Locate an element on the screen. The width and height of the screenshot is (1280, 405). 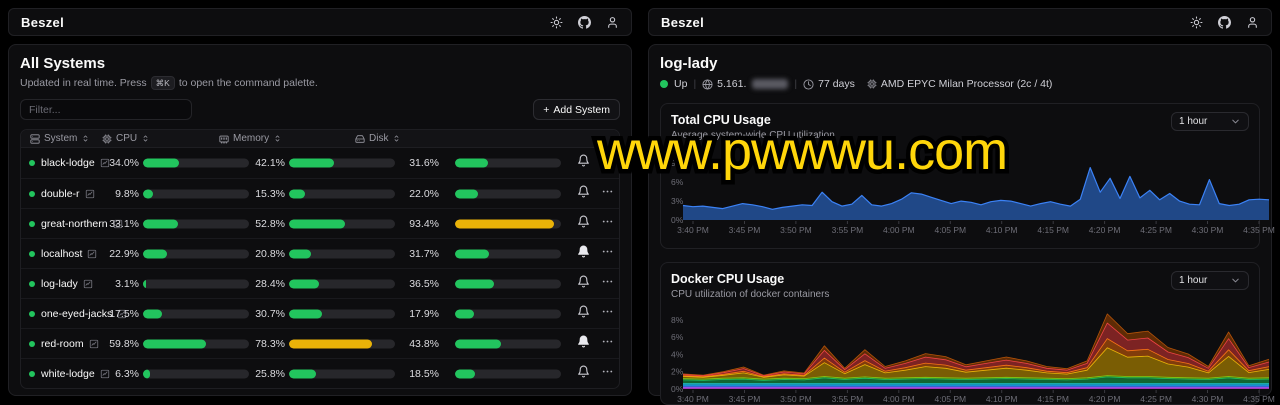
system-name-link: one-eyed-jacks is located at coordinates (77, 313).